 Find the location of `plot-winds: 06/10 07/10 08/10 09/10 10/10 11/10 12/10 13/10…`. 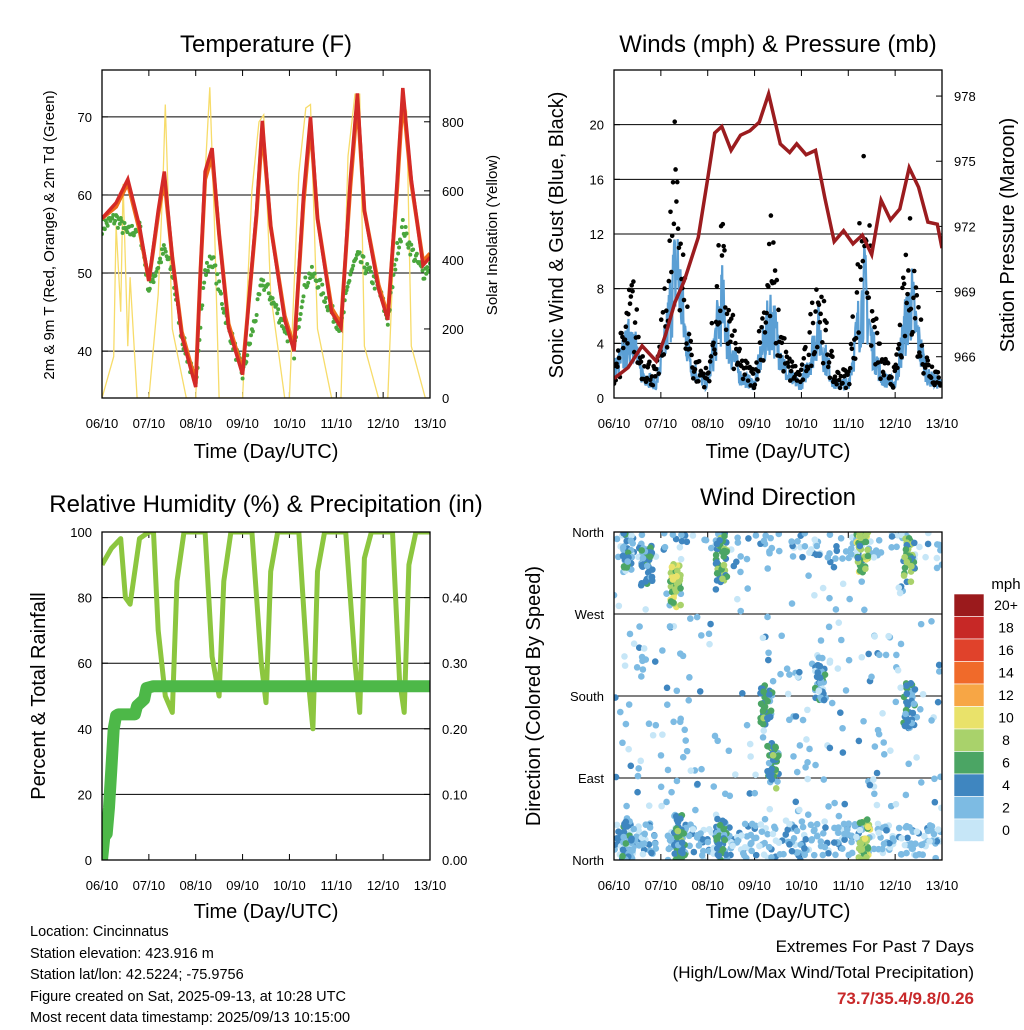

plot-winds: 06/10 07/10 08/10 09/10 10/10 11/10 12/10 13/10… is located at coordinates (783, 250).